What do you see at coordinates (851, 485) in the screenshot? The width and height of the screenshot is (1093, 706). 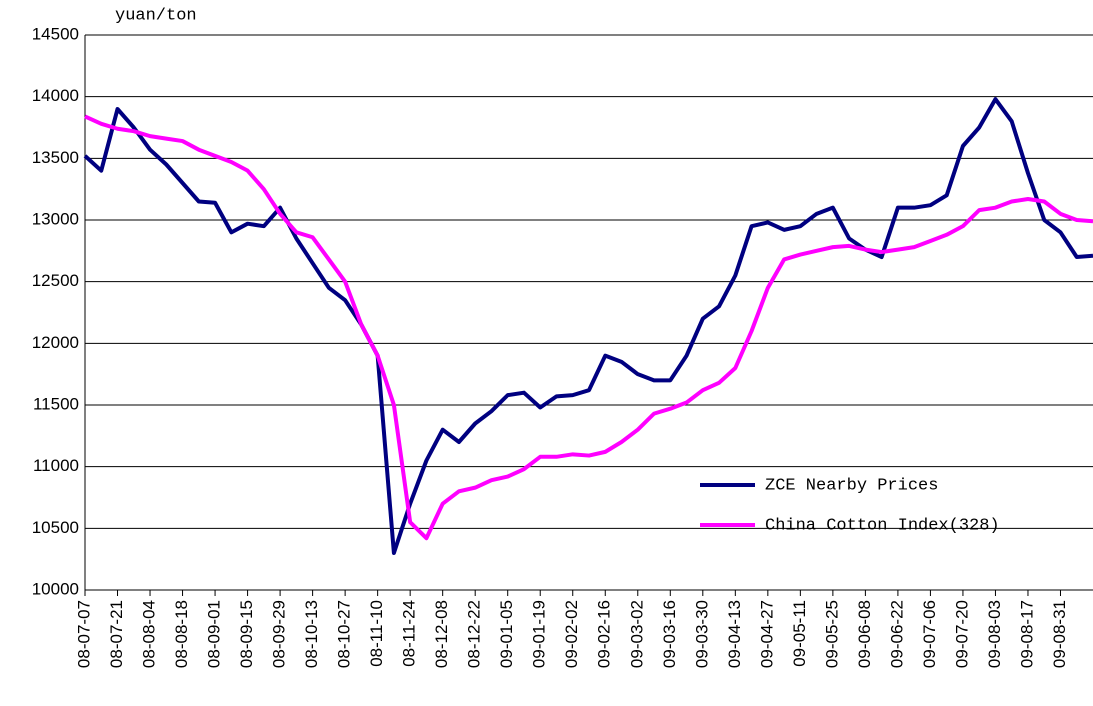 I see `legend-label: ZCE Nearby Prices` at bounding box center [851, 485].